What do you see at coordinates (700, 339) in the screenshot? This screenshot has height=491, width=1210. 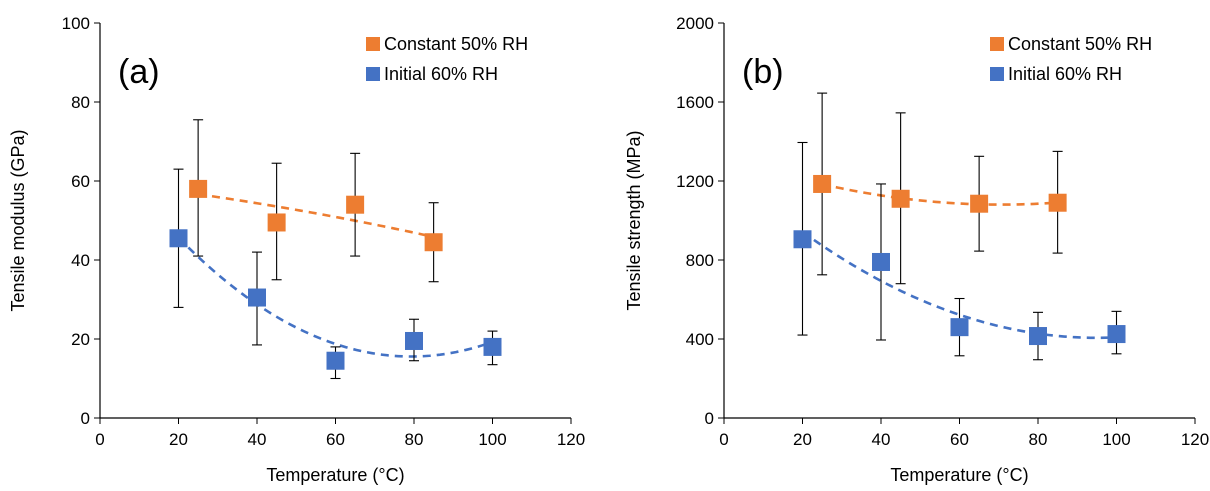 I see `y-tick-label: 400` at bounding box center [700, 339].